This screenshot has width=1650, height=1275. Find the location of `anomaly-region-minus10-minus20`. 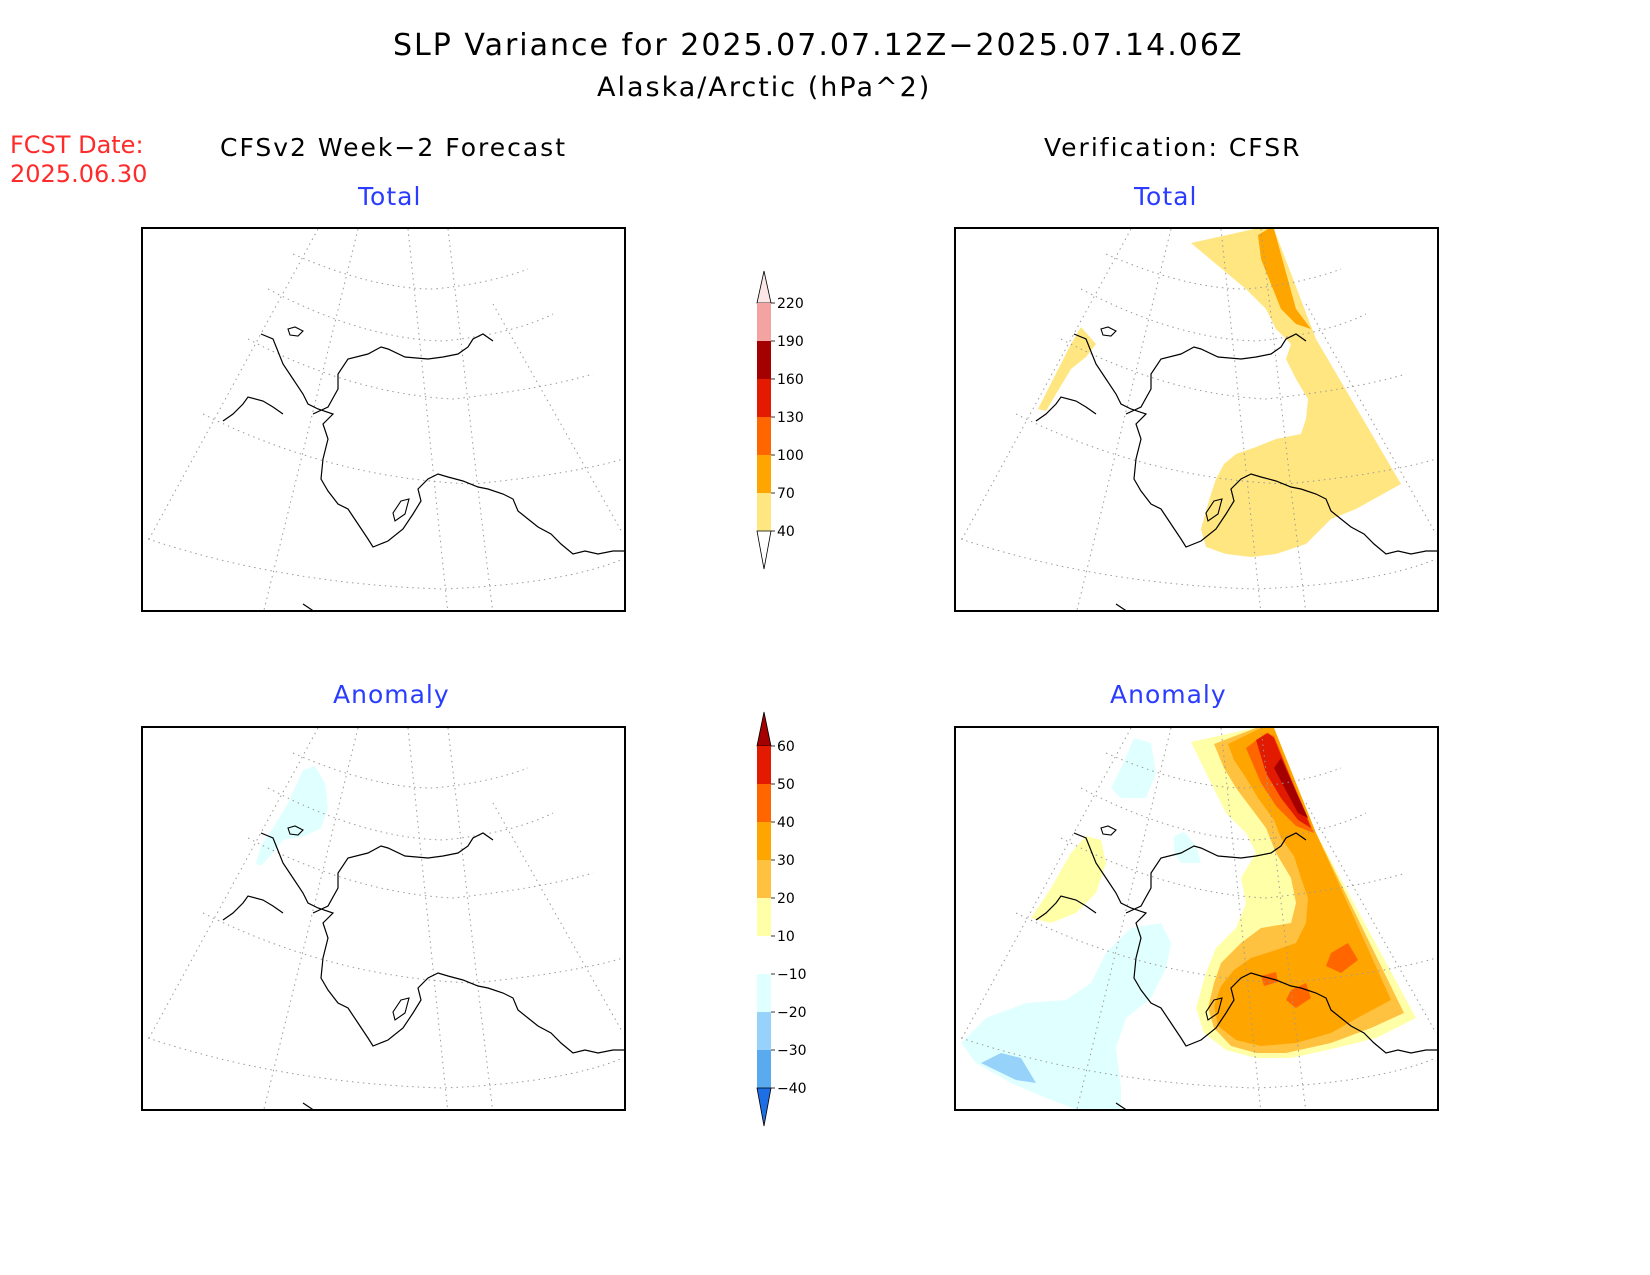

anomaly-region-minus10-minus20 is located at coordinates (292, 816).